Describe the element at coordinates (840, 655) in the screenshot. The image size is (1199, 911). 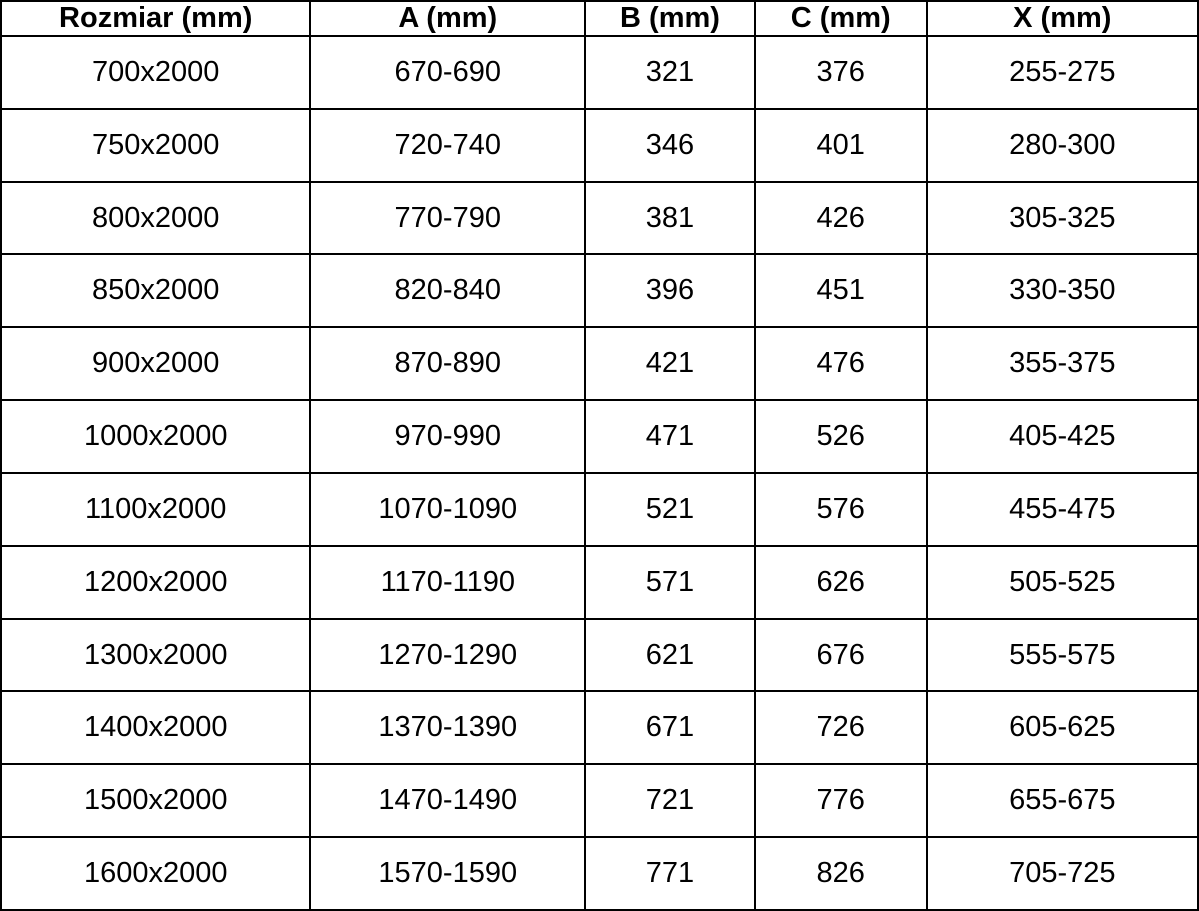
I see `table-cell: 676` at that location.